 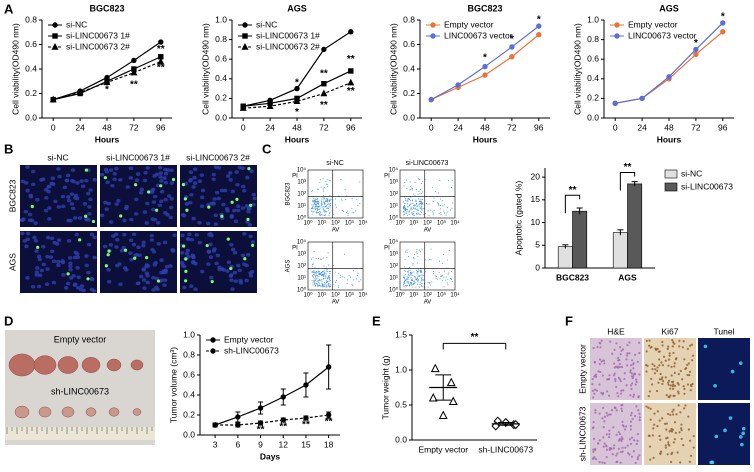 I want to click on legend-label: si-LINC00673 1#, so click(x=288, y=35).